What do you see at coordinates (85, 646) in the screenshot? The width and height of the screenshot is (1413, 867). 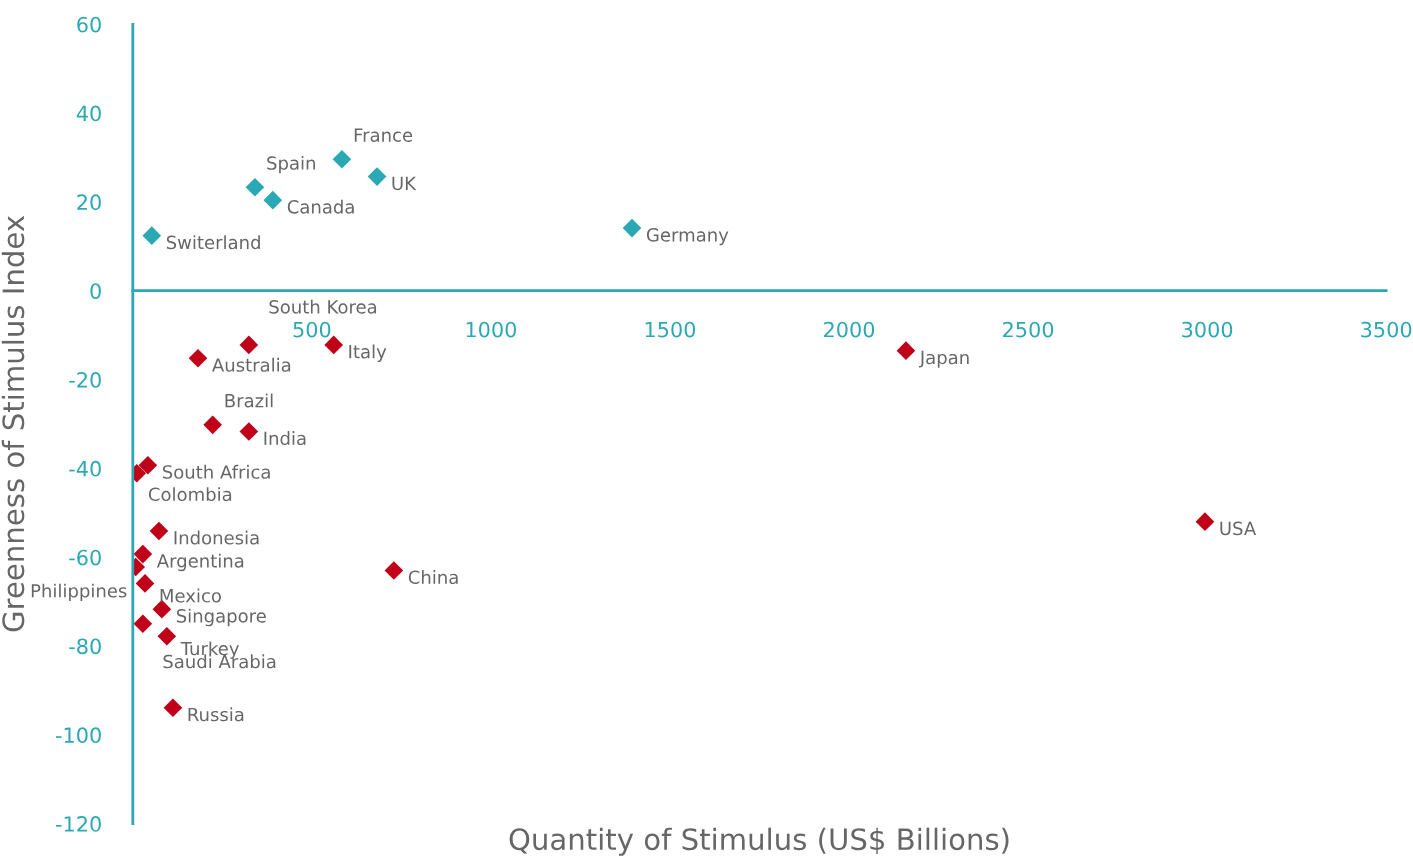 I see `y-tick-label: -80` at bounding box center [85, 646].